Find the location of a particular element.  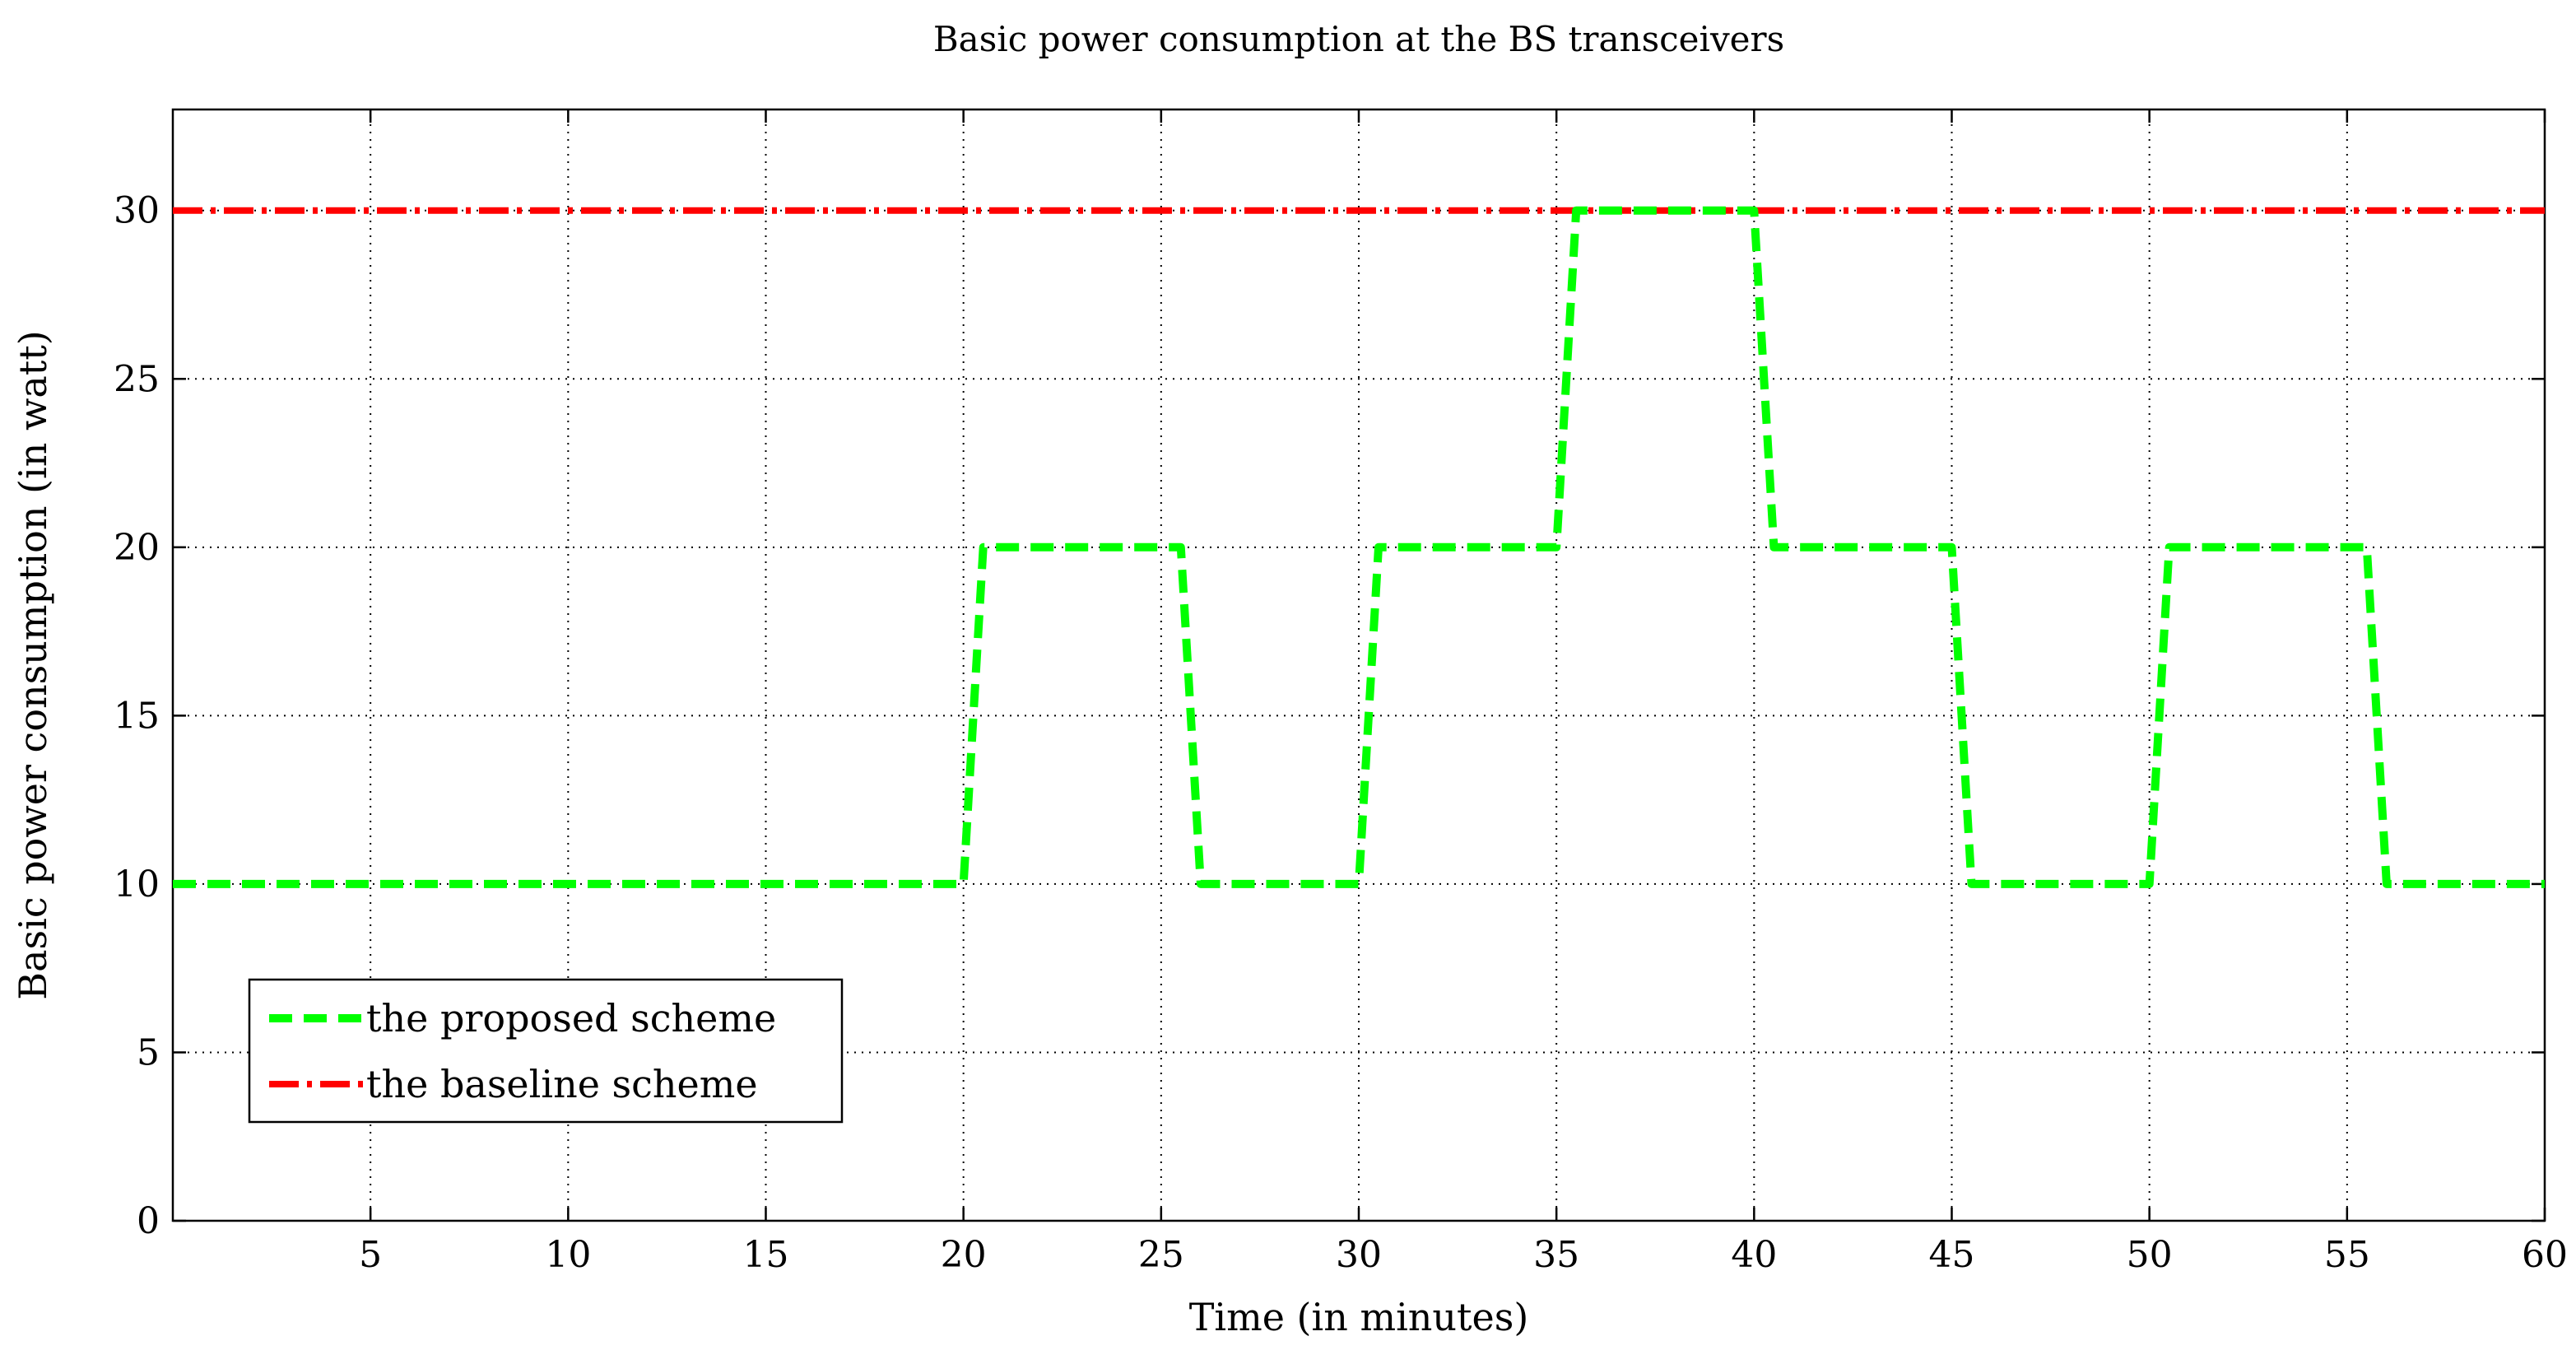

x-tick-label: 15 is located at coordinates (766, 1255).